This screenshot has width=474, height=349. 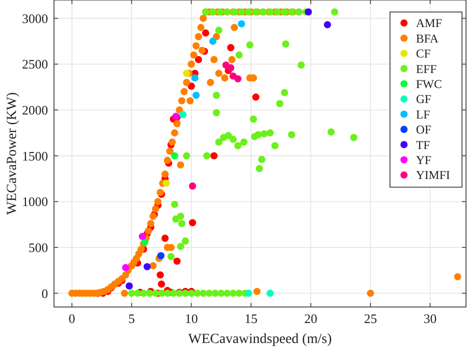 I want to click on x-tick-label: 25, so click(x=370, y=318).